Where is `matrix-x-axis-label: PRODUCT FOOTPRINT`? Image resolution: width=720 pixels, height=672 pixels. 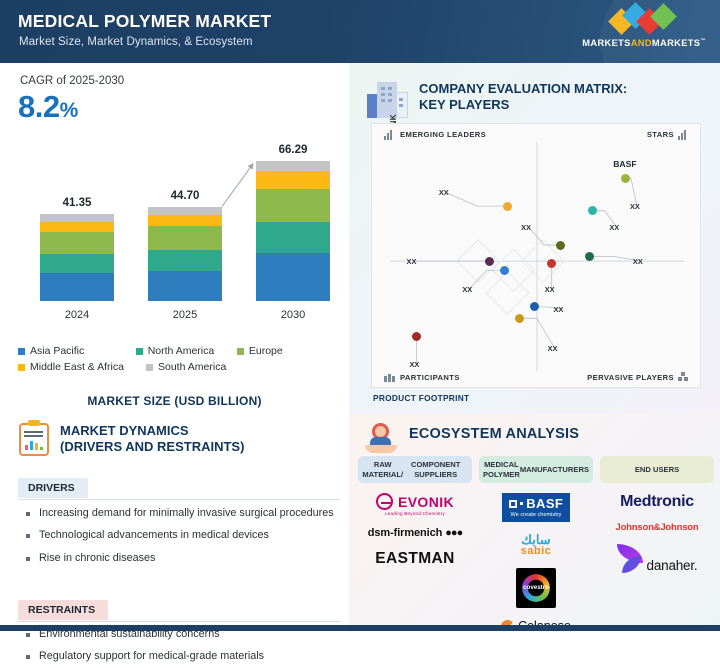 matrix-x-axis-label: PRODUCT FOOTPRINT is located at coordinates (421, 398).